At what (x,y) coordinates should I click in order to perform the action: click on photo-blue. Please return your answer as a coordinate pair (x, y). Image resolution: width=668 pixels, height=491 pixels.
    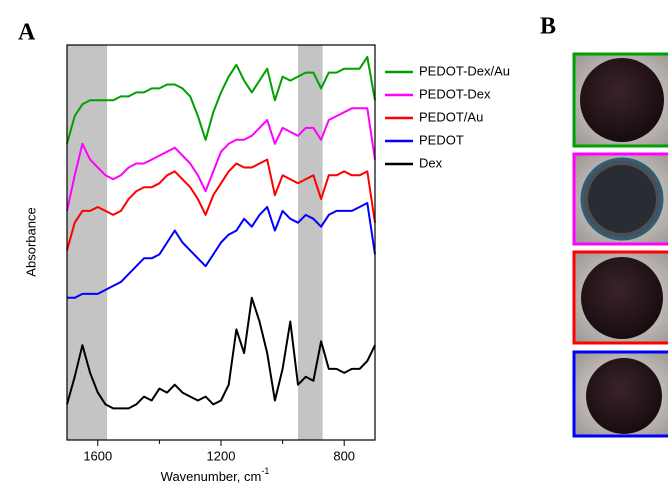
    Looking at the image, I should click on (620, 394).